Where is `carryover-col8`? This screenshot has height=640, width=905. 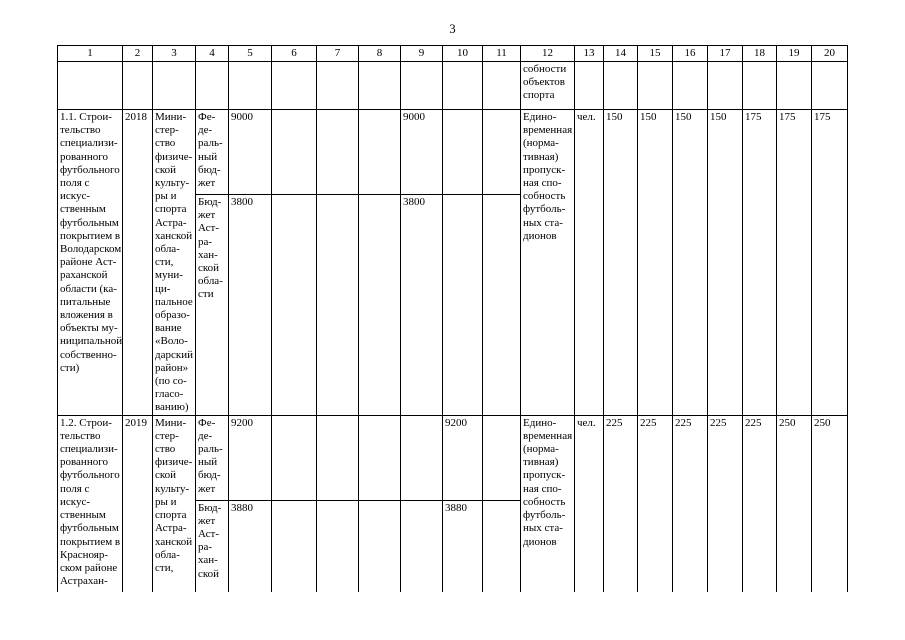
carryover-col8 is located at coordinates (379, 85).